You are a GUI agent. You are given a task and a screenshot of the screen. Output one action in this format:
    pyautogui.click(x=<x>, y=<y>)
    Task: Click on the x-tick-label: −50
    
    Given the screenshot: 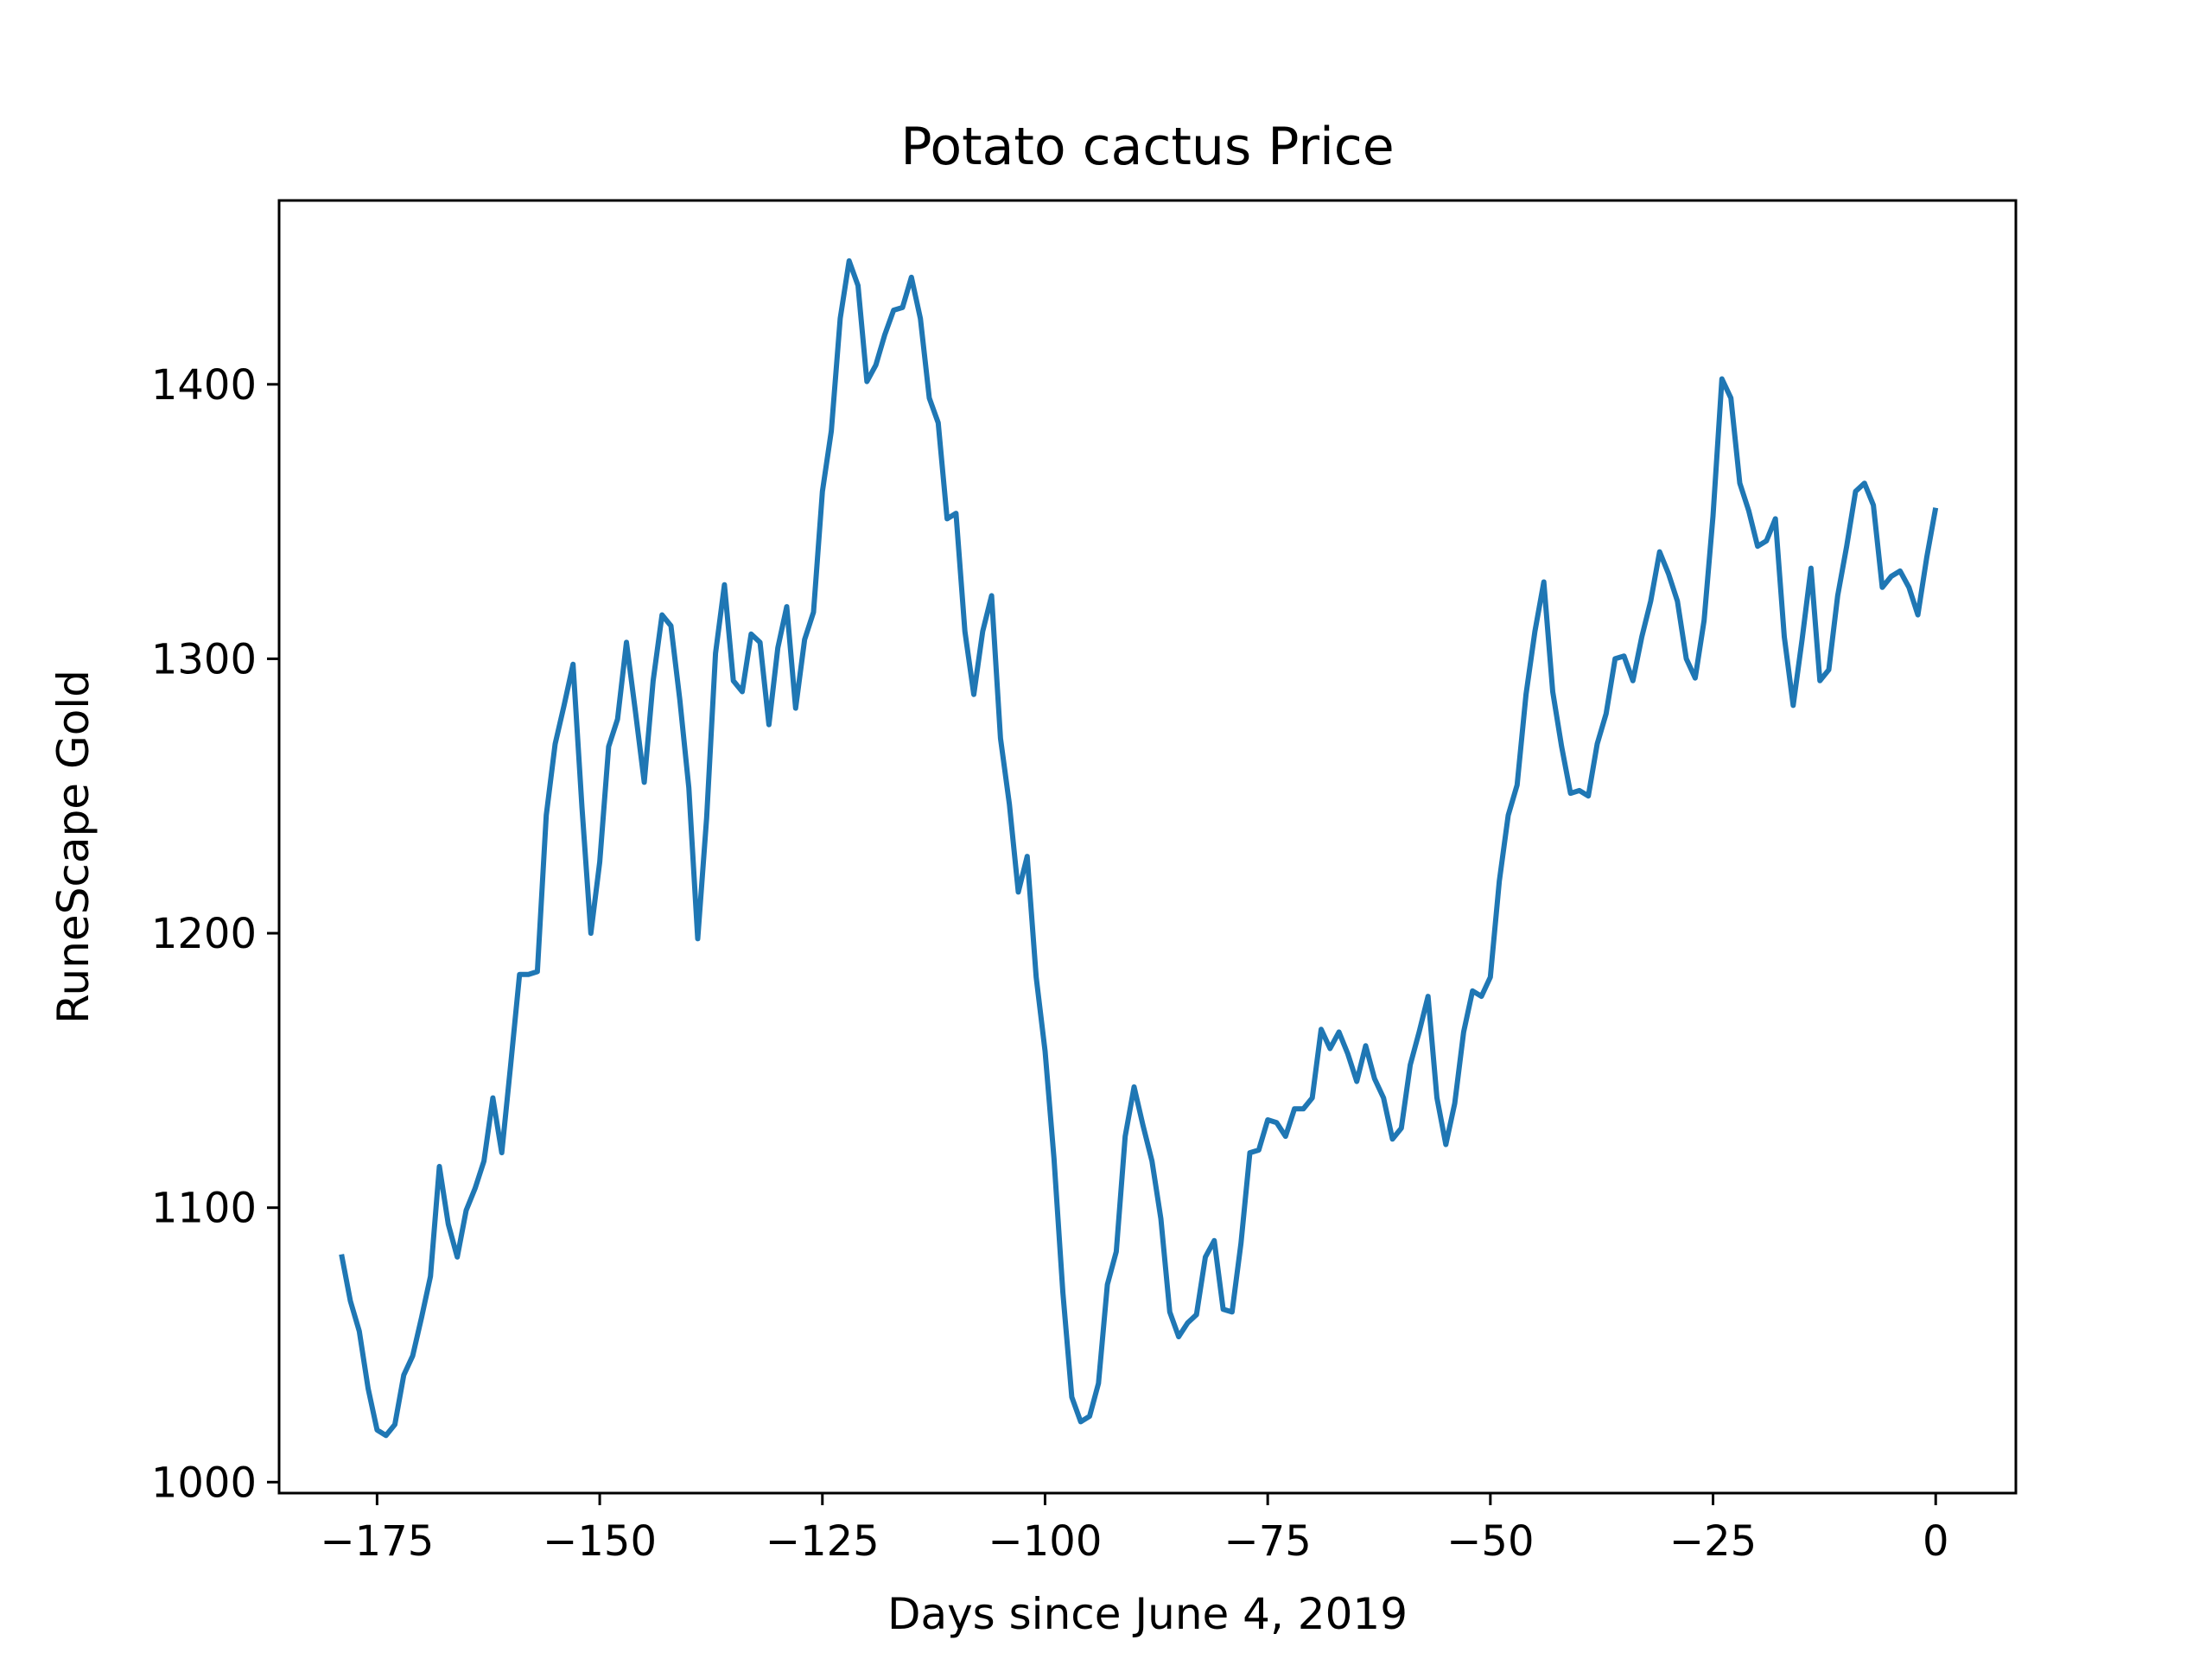 What is the action you would take?
    pyautogui.click(x=1490, y=1541)
    